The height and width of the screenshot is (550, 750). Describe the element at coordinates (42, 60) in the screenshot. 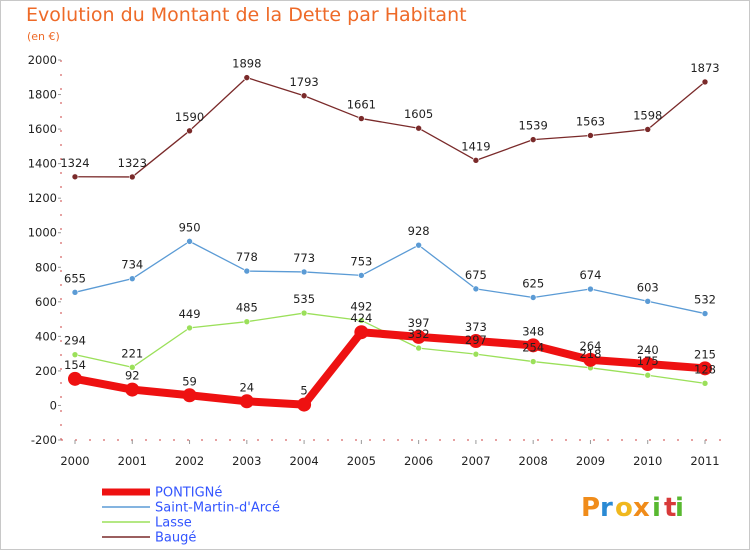

I see `y-tick-label: 2000` at that location.